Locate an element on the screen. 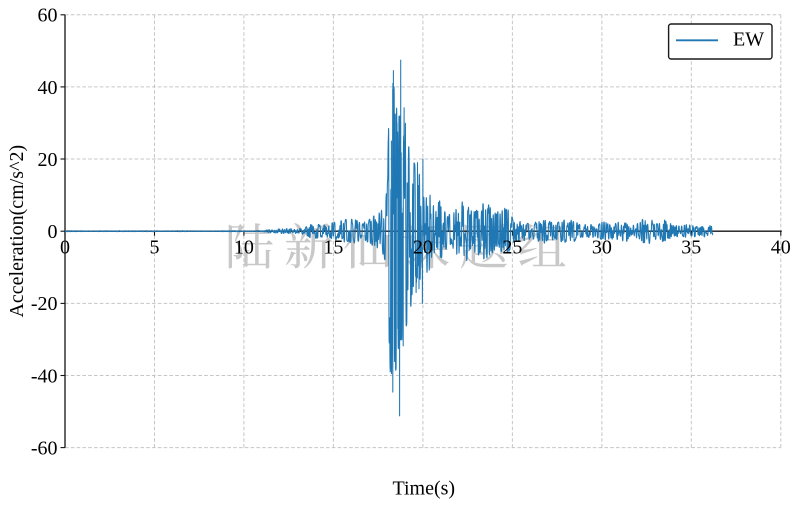  svg-text: 15 is located at coordinates (333, 248).